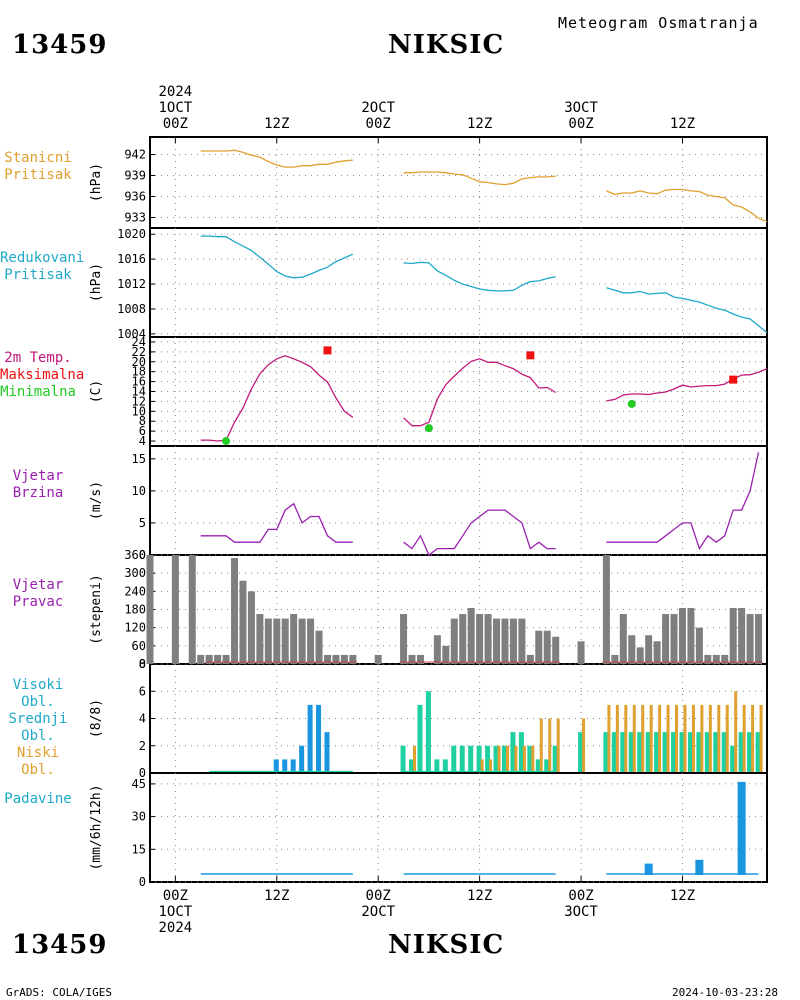  I want to click on y-tick-label: 8, so click(142, 421).